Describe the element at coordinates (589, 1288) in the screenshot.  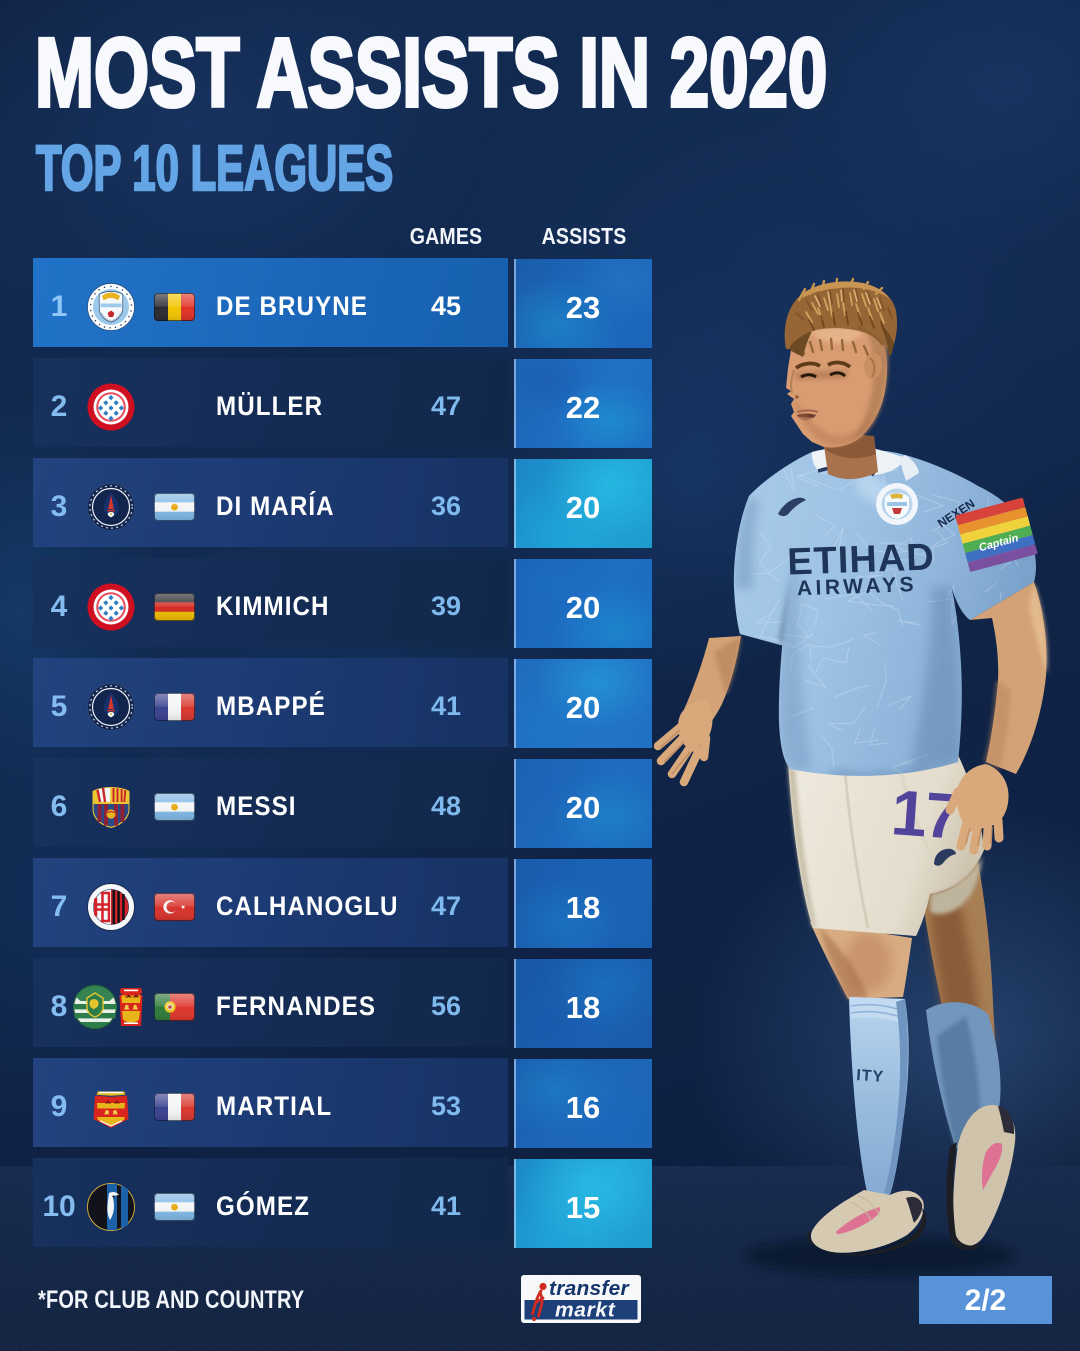
I see `svg-text: transfer` at that location.